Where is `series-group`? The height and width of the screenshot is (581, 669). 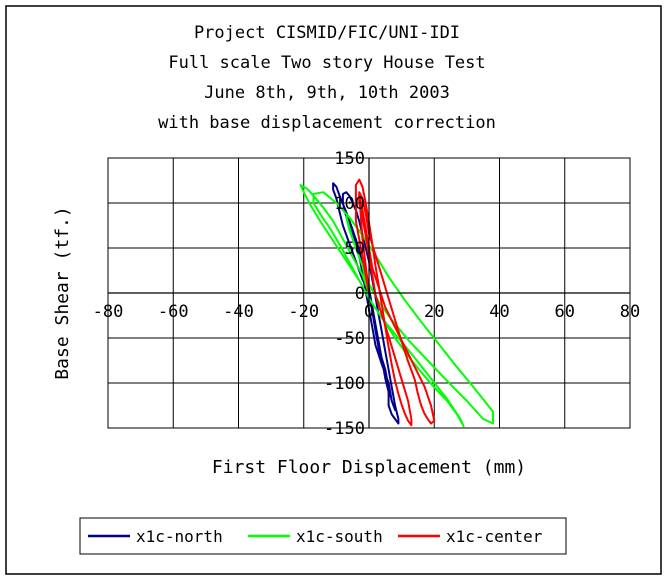
series-group is located at coordinates (396, 303).